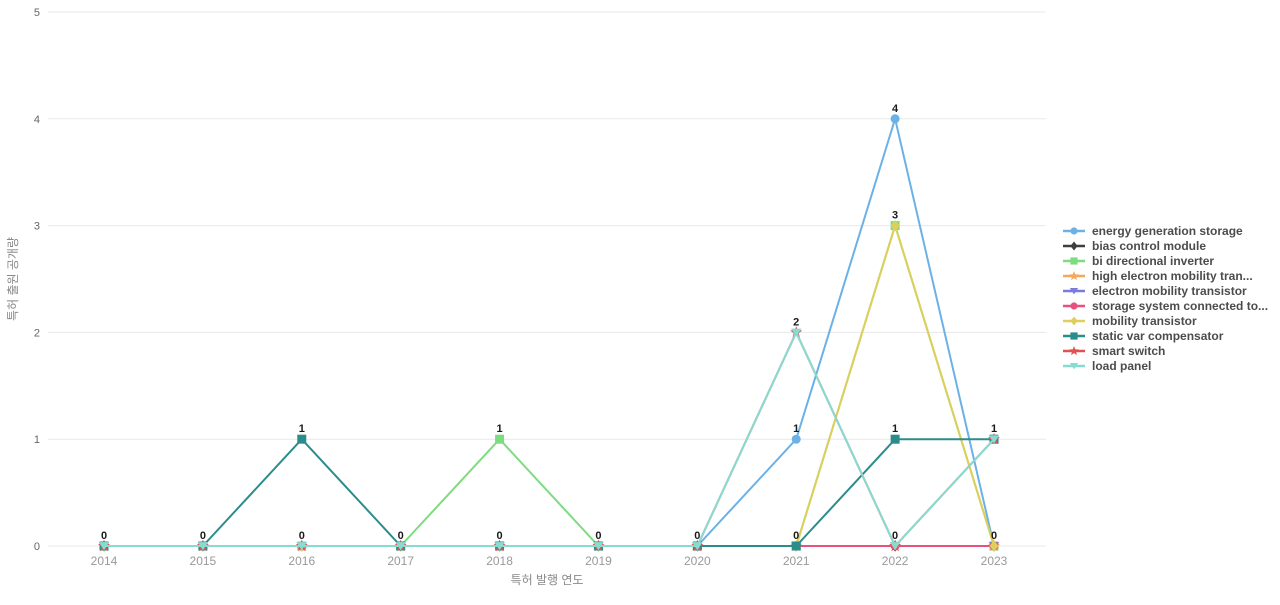 The width and height of the screenshot is (1280, 605). I want to click on legend-item-mobility-transistor: mobility transistor, so click(1165, 320).